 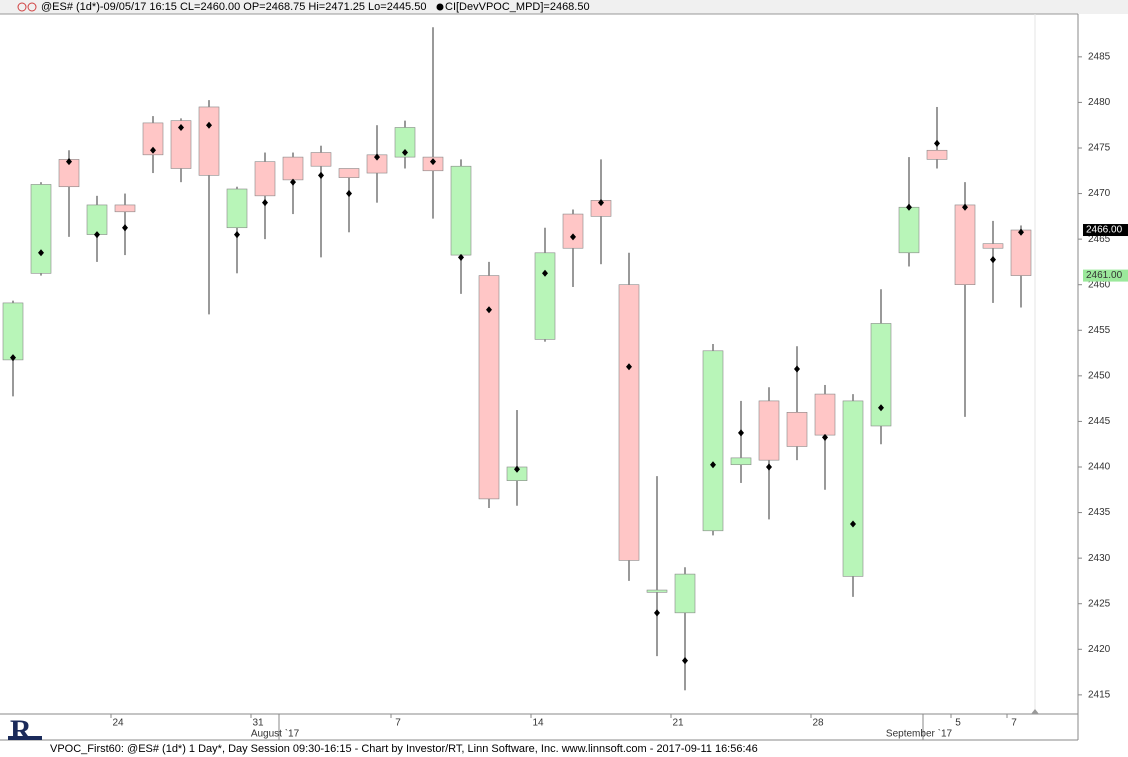 I want to click on logo-letter: R, so click(x=21, y=730).